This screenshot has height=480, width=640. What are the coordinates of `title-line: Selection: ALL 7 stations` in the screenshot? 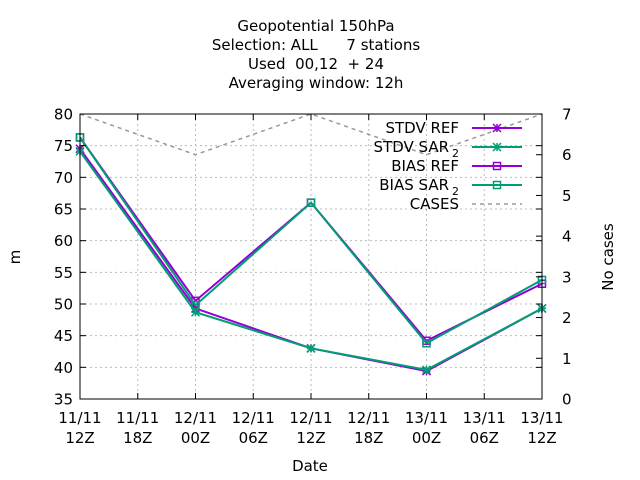 It's located at (316, 45).